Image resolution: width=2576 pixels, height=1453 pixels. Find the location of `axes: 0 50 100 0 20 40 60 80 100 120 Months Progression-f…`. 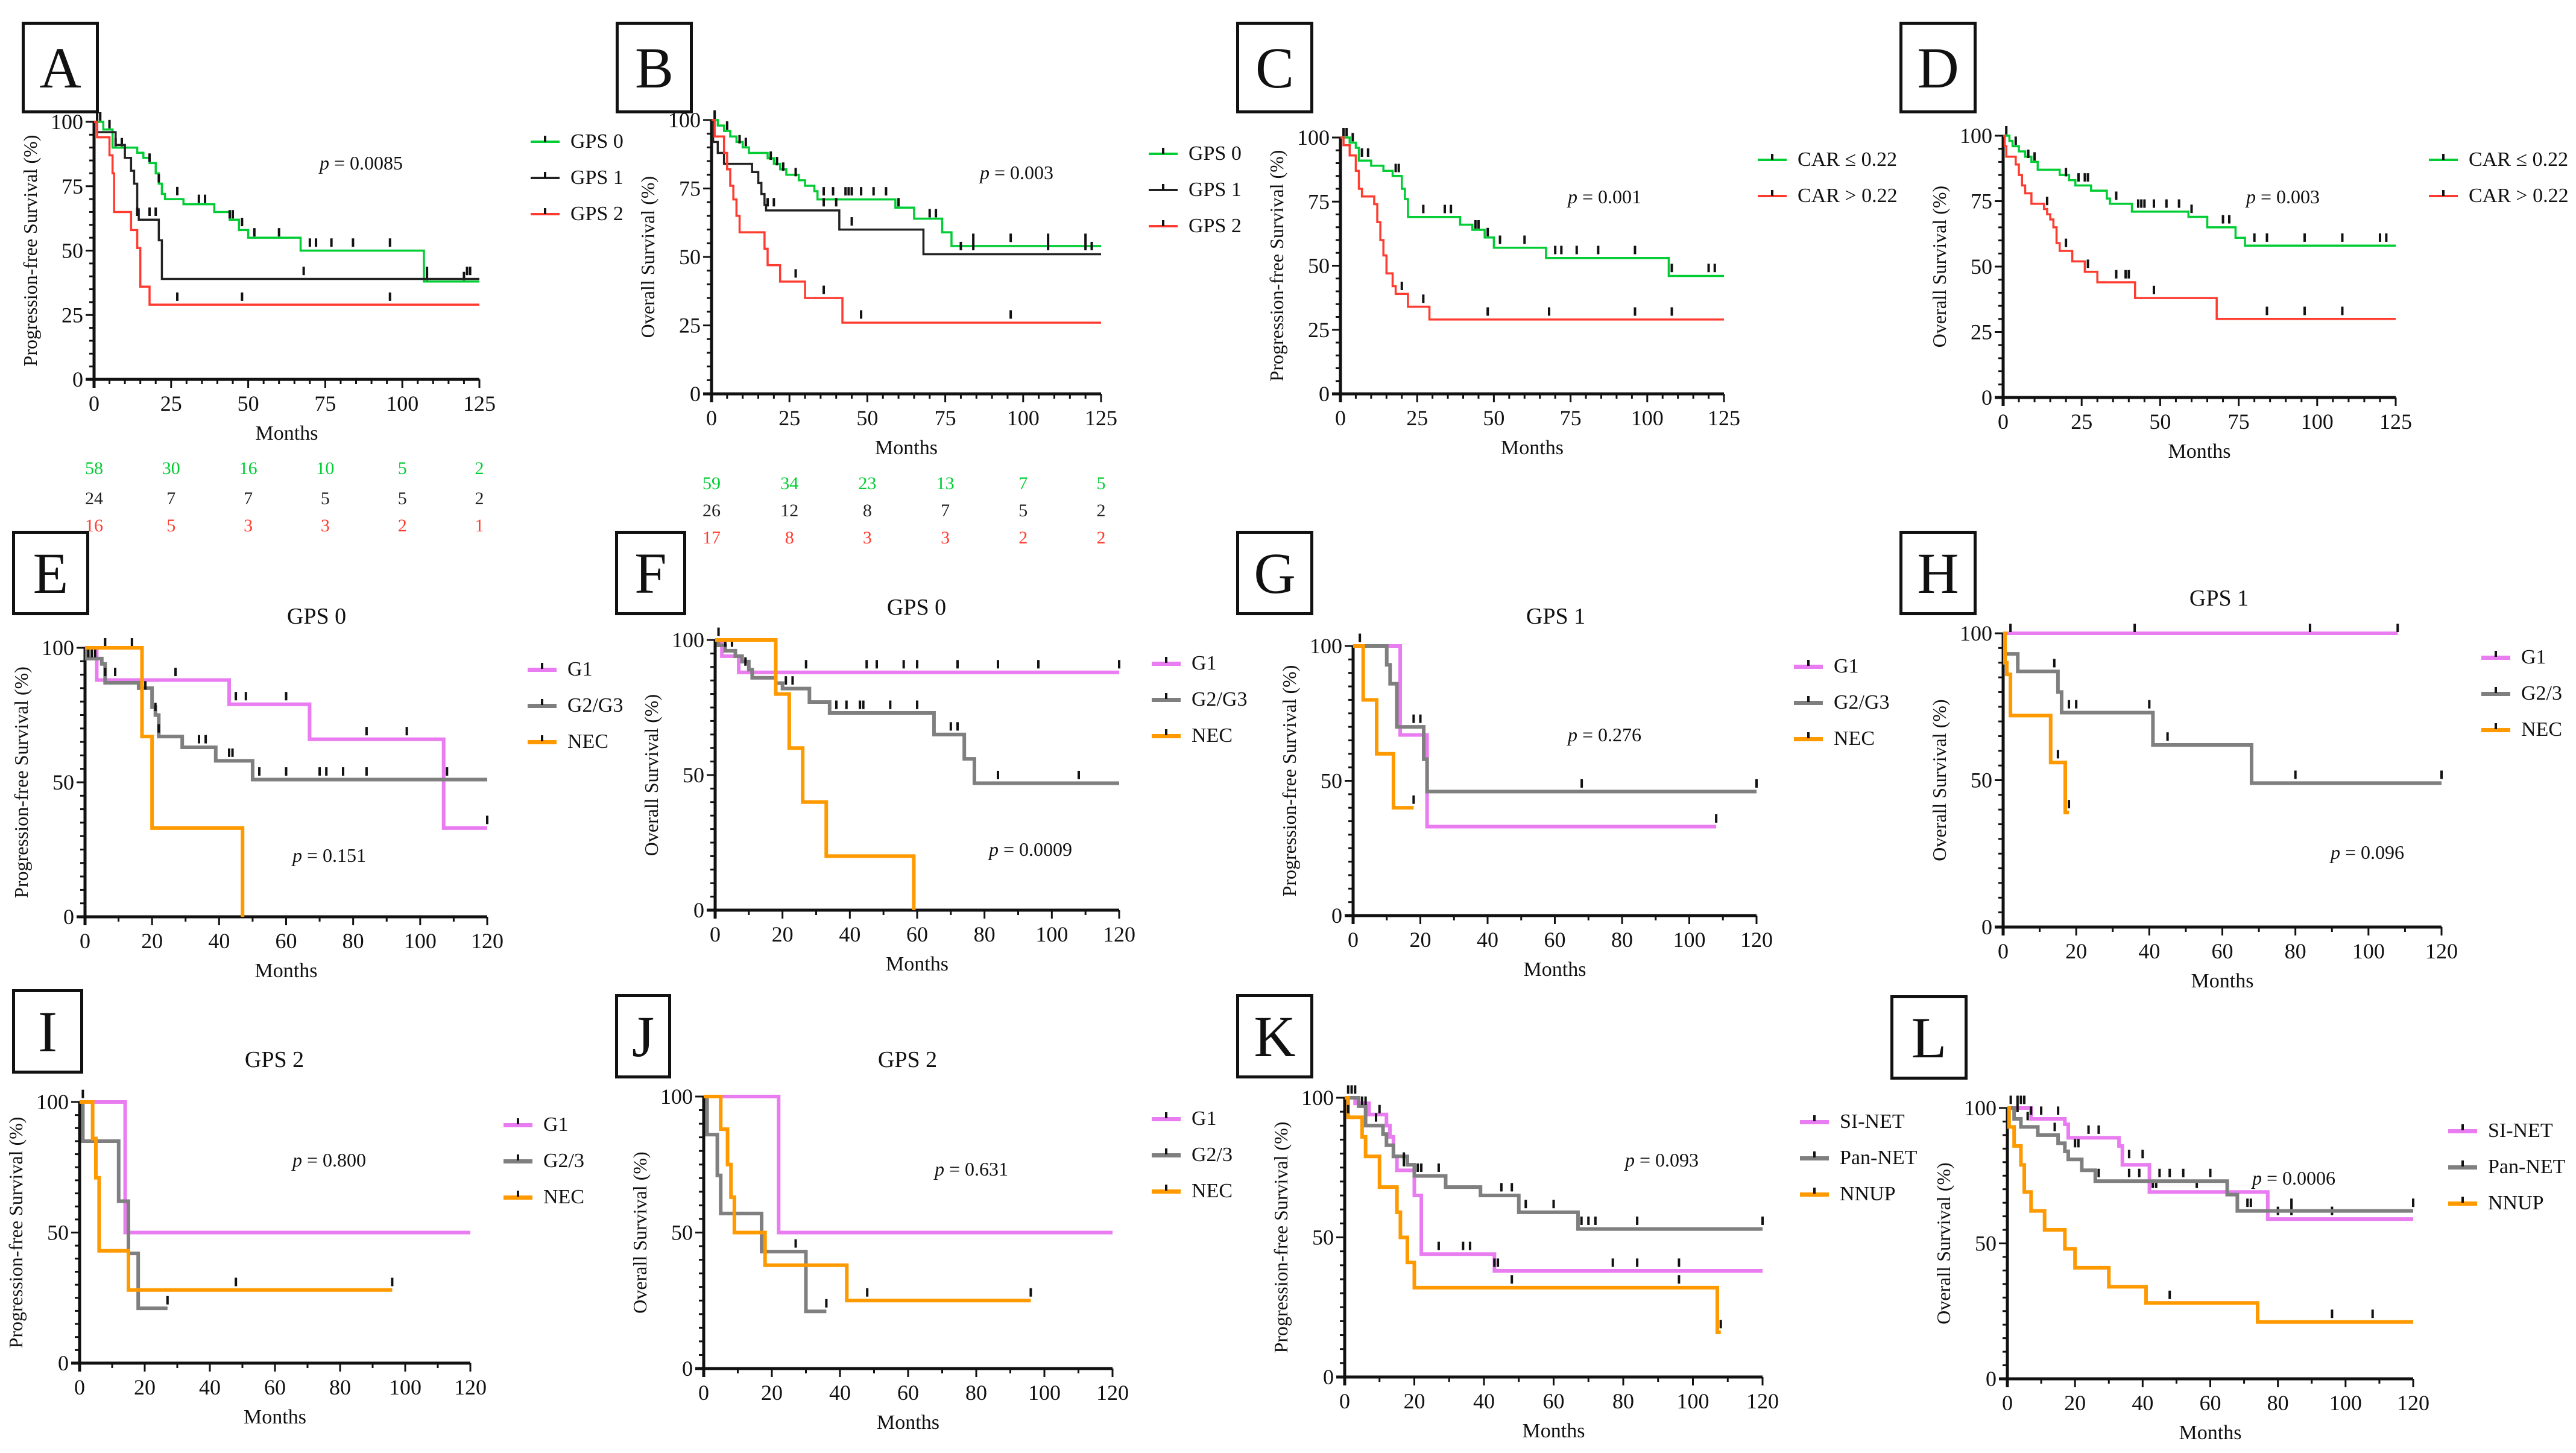

axes: 0 50 100 0 20 40 60 80 100 120 Months Progression-f… is located at coordinates (246, 1259).